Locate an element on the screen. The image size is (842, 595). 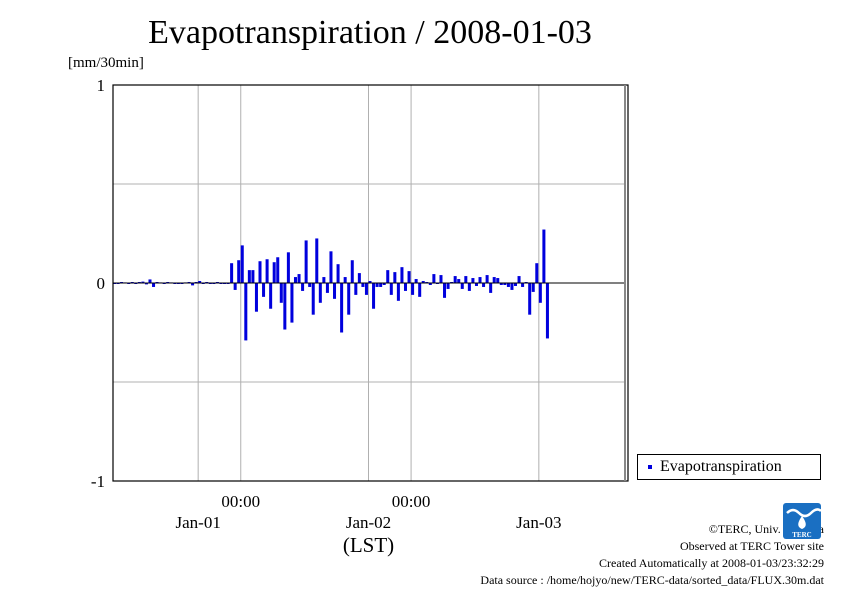
y-tick-label: -1 is located at coordinates (98, 481).